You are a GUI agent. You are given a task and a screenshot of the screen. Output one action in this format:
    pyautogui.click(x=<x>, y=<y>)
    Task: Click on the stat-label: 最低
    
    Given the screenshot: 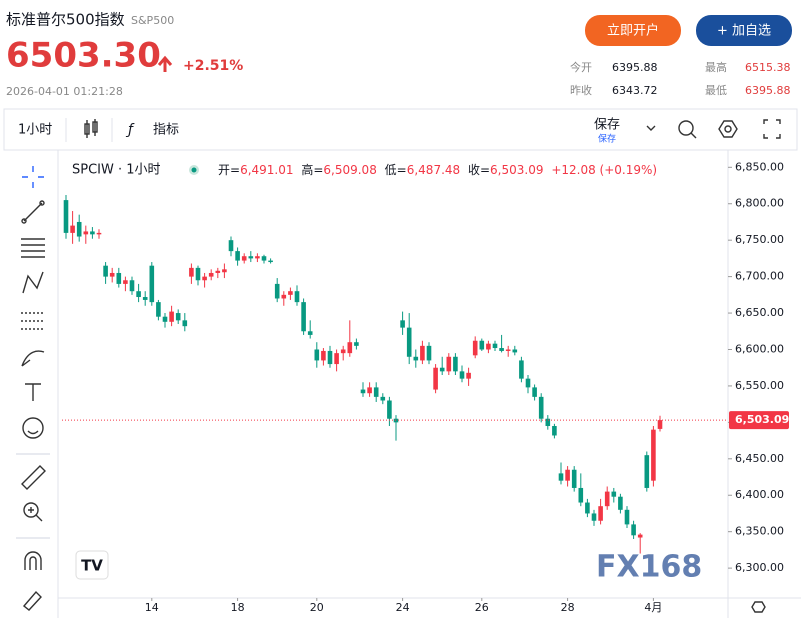 What is the action you would take?
    pyautogui.click(x=716, y=90)
    